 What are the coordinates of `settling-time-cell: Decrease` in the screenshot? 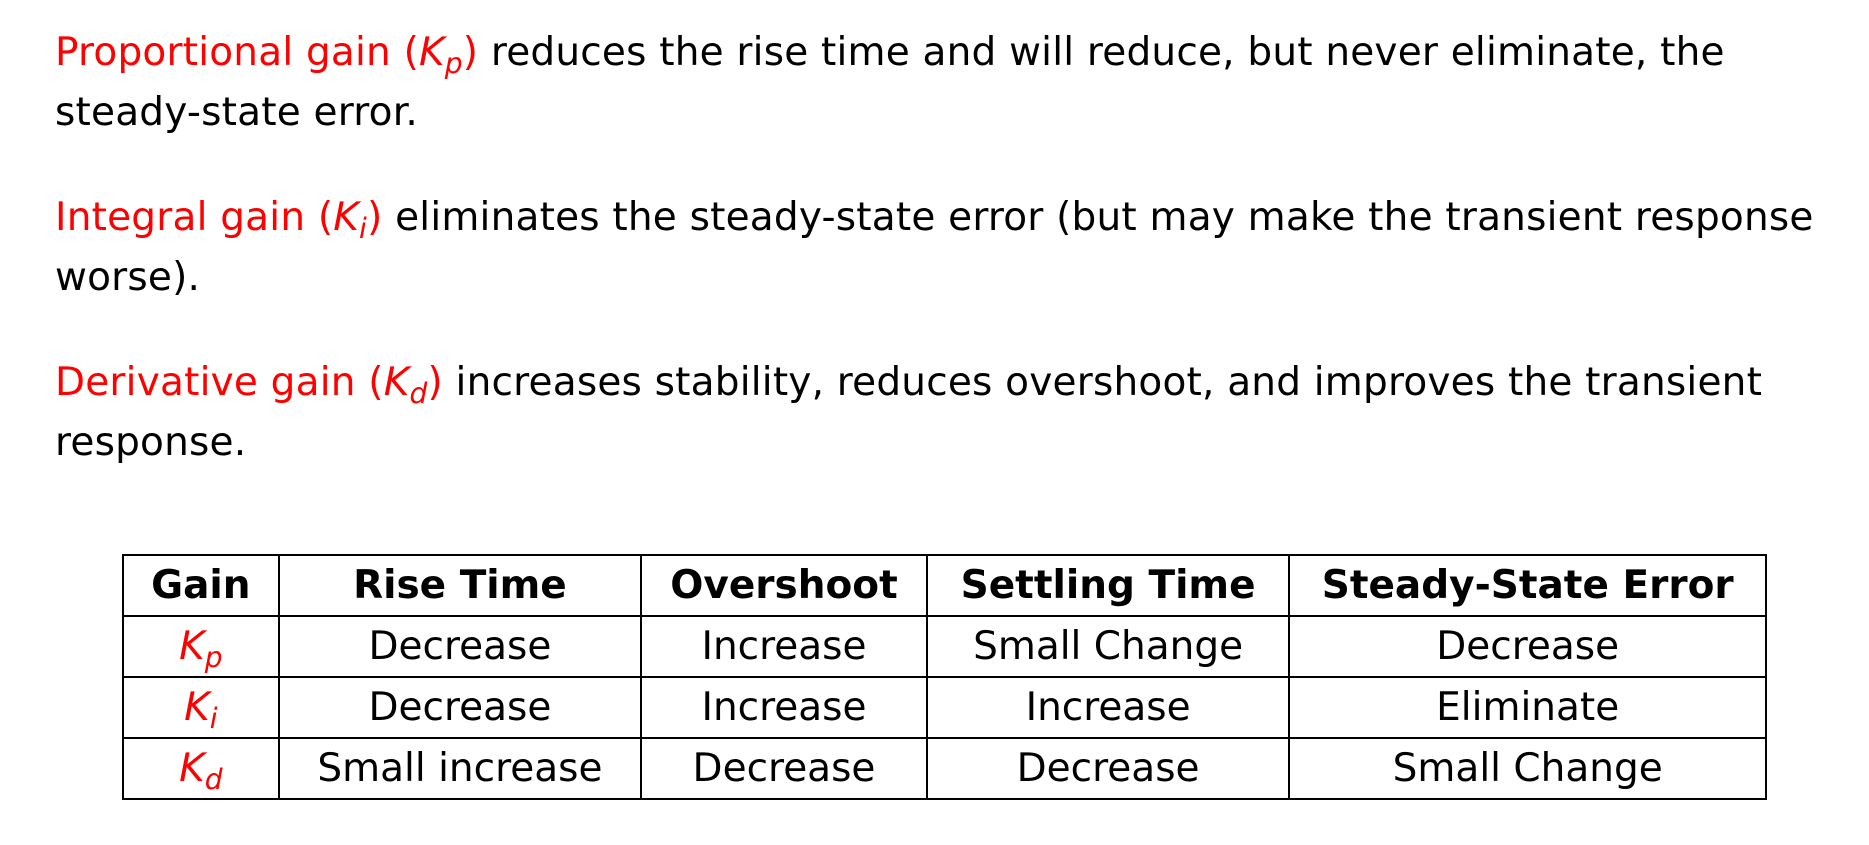 It's located at (1108, 768).